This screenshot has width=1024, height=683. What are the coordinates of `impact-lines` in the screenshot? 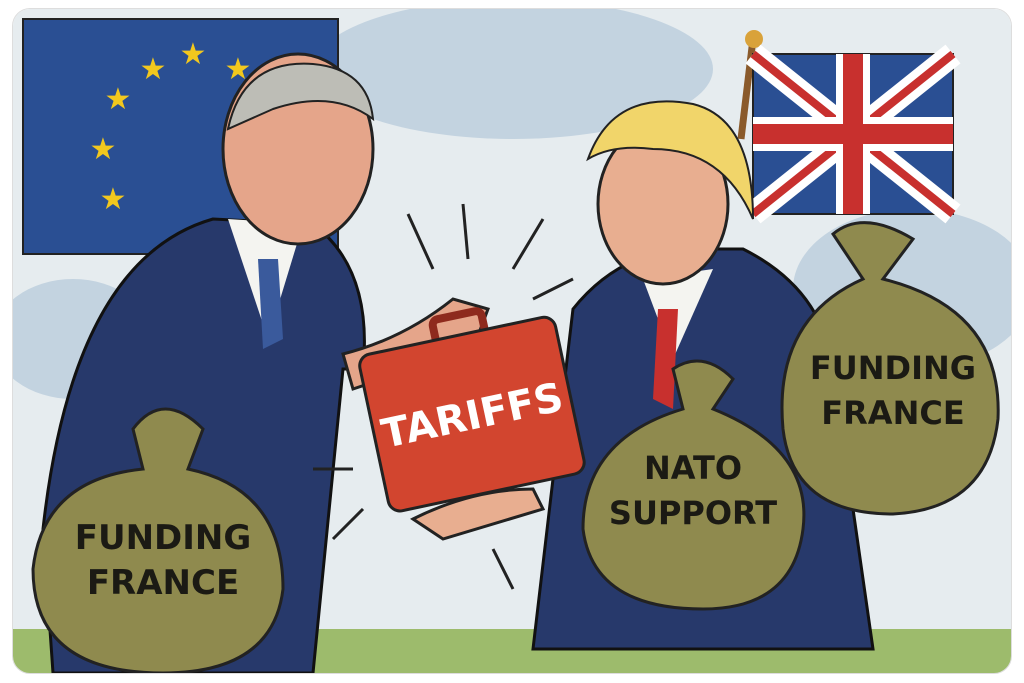 It's located at (443, 396).